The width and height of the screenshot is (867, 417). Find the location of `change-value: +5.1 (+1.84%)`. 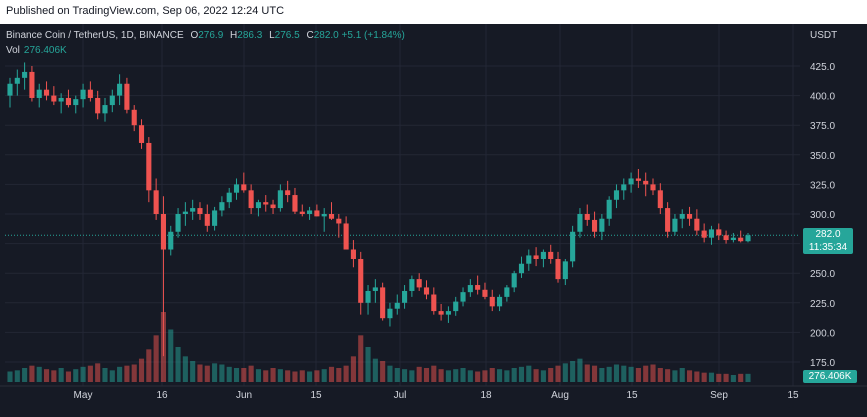

change-value: +5.1 (+1.84%) is located at coordinates (373, 35).